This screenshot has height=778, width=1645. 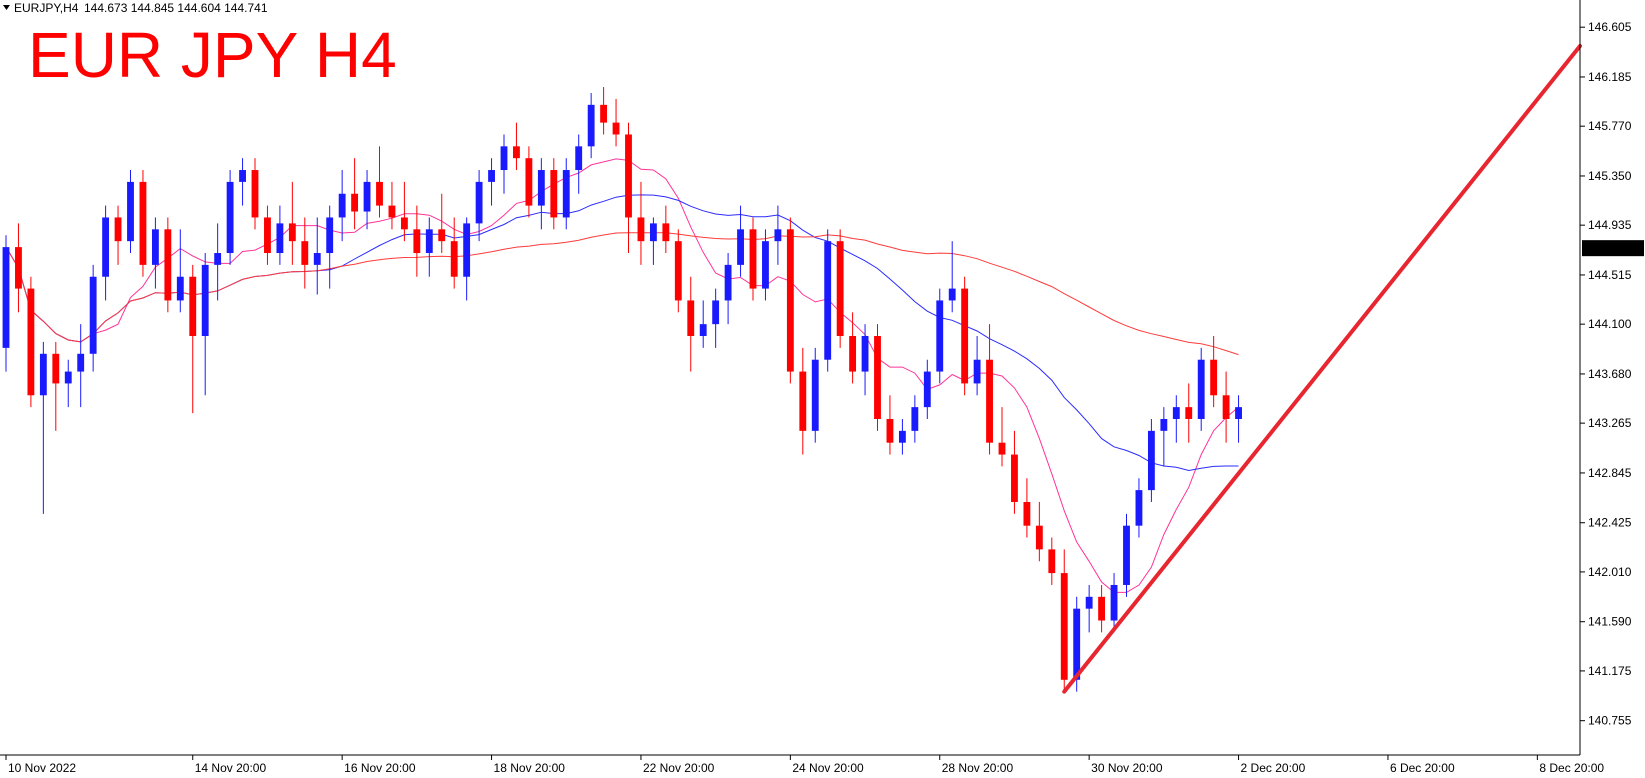 I want to click on time-tick-label: 18 Nov 20:00, so click(x=530, y=768).